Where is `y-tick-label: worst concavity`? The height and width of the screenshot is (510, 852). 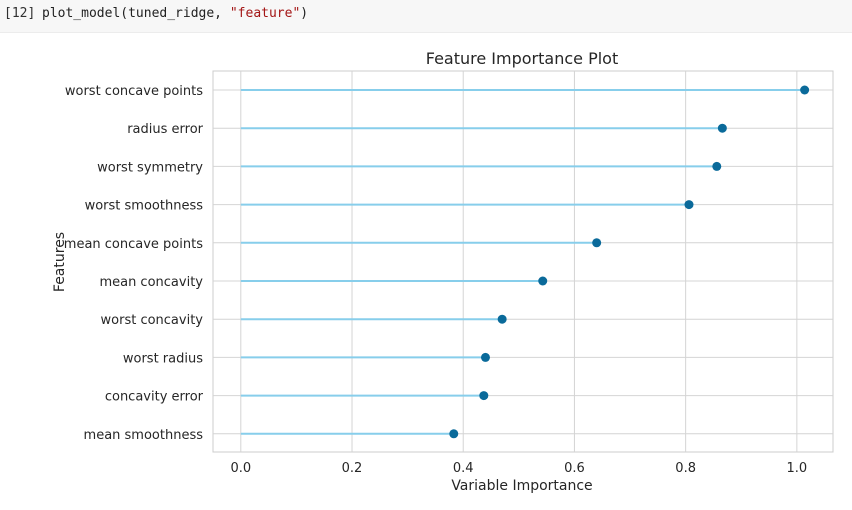 y-tick-label: worst concavity is located at coordinates (152, 320).